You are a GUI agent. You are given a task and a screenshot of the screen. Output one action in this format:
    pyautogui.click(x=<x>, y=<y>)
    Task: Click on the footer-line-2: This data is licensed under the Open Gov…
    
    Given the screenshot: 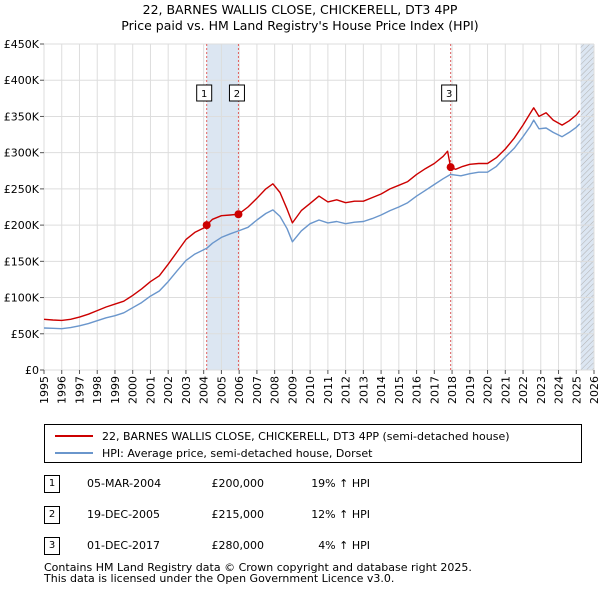 What is the action you would take?
    pyautogui.click(x=219, y=578)
    